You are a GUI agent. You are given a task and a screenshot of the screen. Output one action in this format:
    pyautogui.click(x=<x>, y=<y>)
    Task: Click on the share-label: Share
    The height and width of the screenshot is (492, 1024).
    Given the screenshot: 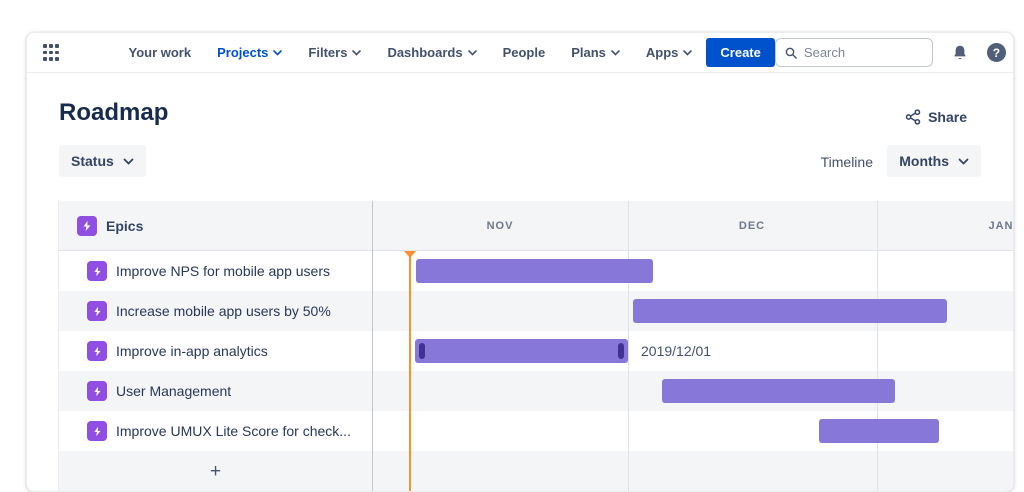 What is the action you would take?
    pyautogui.click(x=947, y=117)
    